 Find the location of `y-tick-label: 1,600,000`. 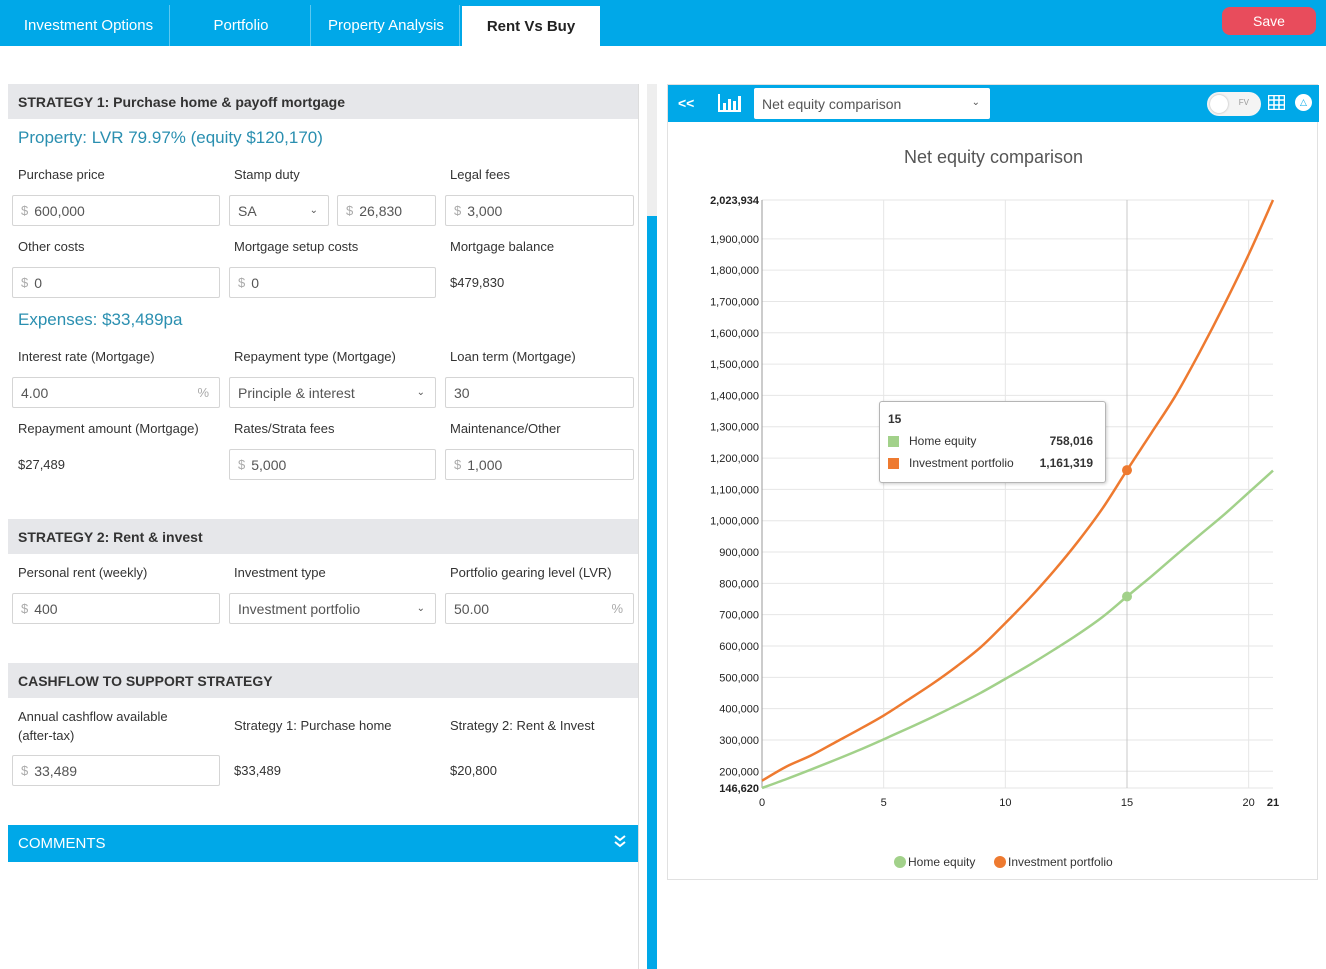

y-tick-label: 1,600,000 is located at coordinates (734, 334).